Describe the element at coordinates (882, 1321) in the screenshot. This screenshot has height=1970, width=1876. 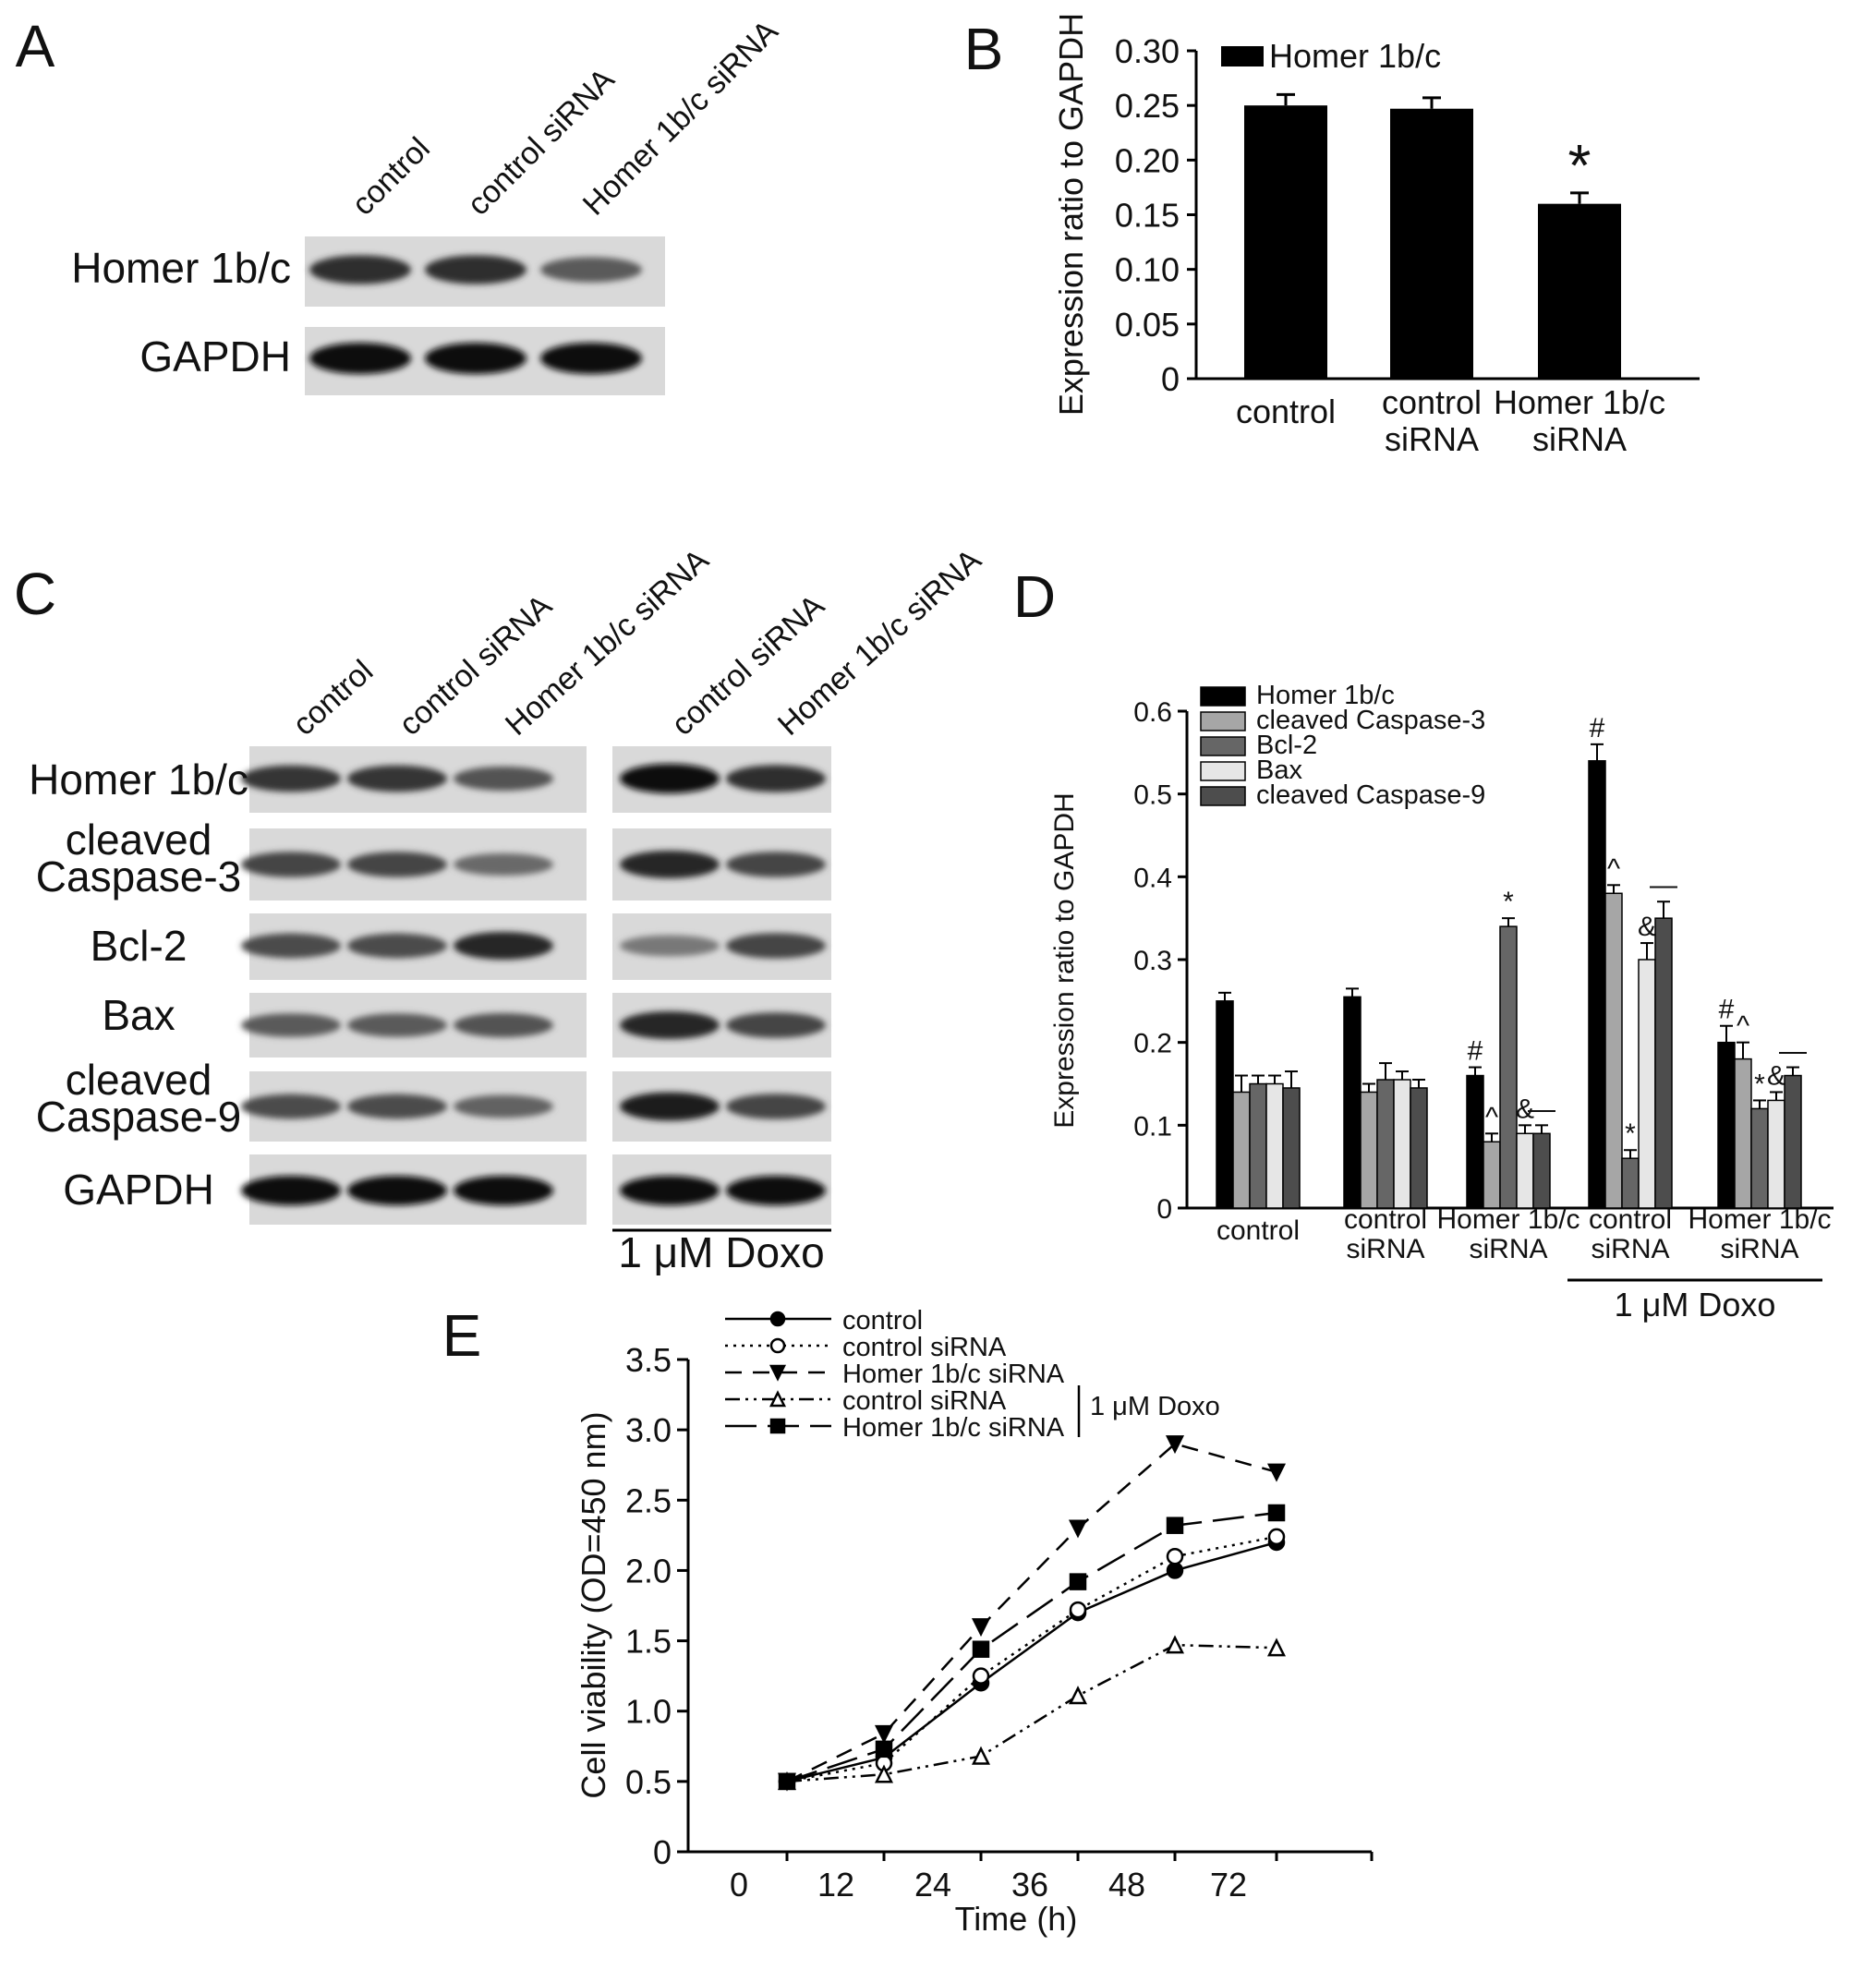
I see `legend-label: control` at that location.